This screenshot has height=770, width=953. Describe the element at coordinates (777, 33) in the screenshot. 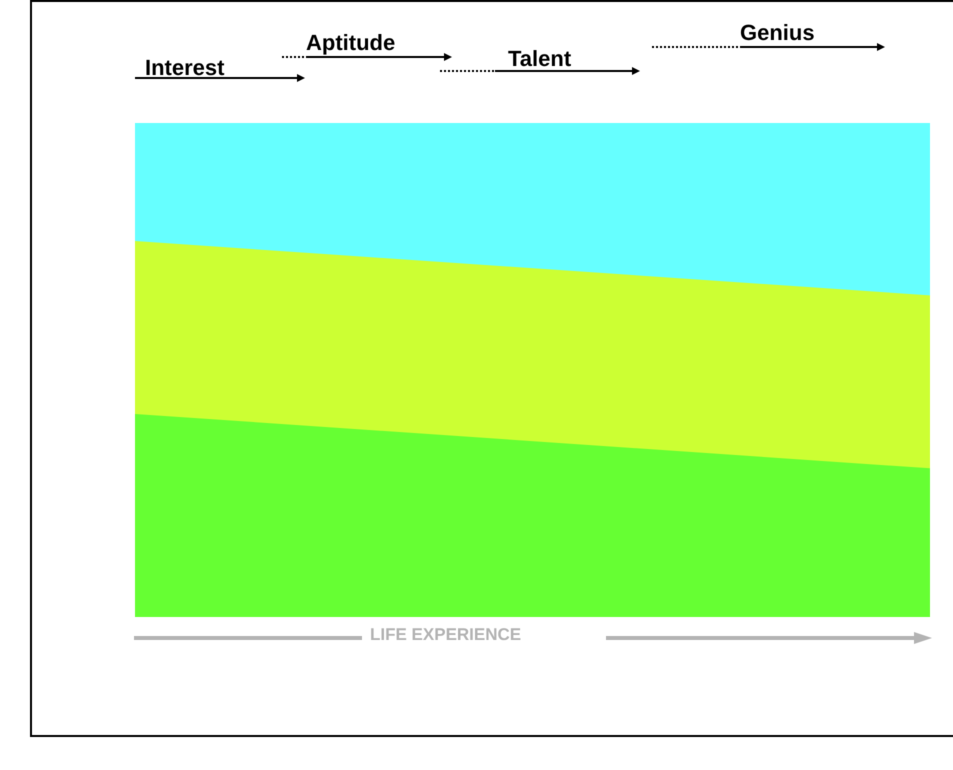

I see `text: Genius` at that location.